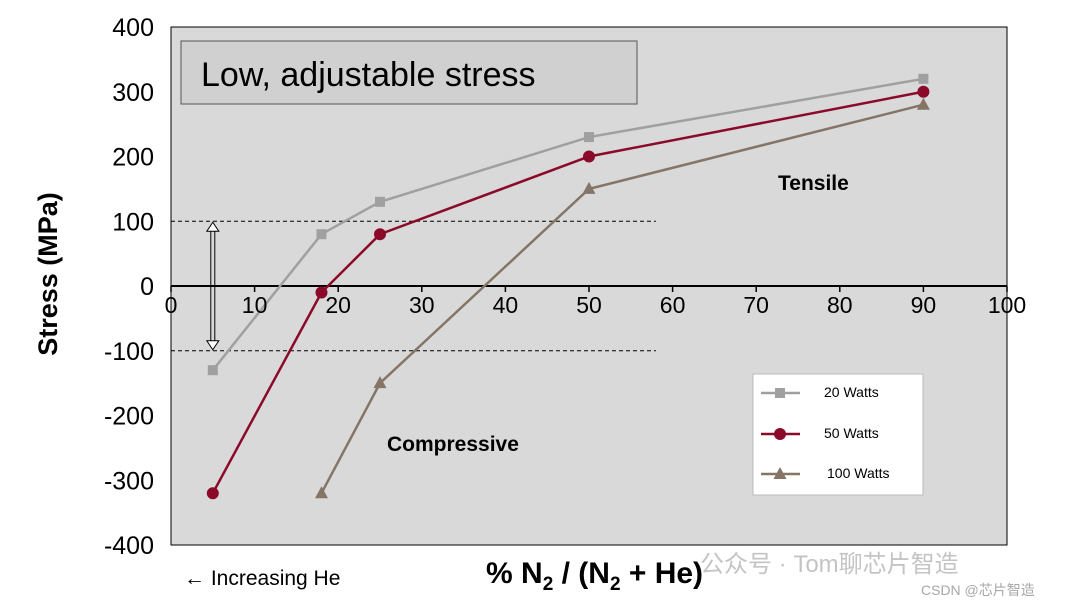 Image resolution: width=1080 pixels, height=605 pixels. I want to click on y-axis-title: Stress (MPa), so click(48, 274).